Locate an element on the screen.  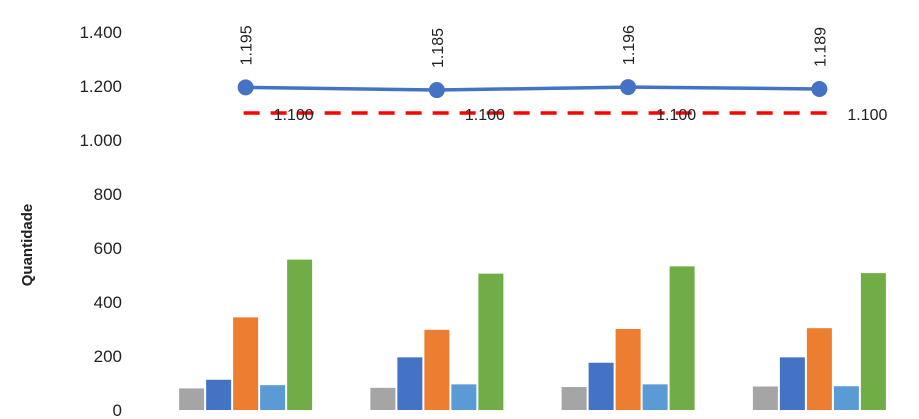
y-axis-label: Quantidade is located at coordinates (27, 245).